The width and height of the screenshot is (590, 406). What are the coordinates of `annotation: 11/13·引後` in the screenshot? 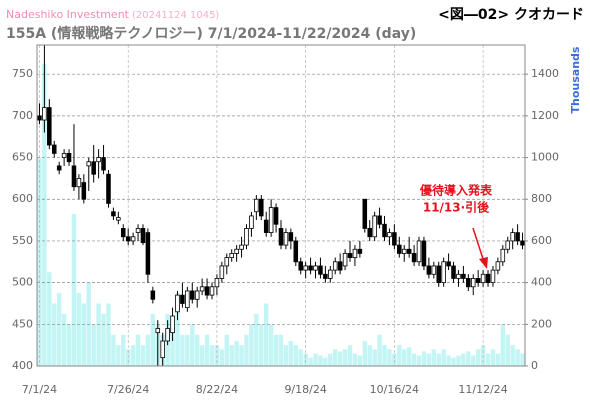 It's located at (456, 207).